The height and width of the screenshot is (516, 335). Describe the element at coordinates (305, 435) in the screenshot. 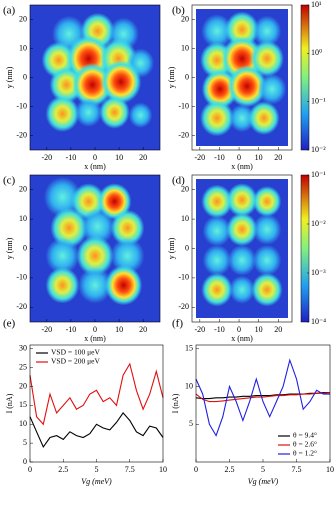

I see `legend-label: θ = 9.4°` at that location.